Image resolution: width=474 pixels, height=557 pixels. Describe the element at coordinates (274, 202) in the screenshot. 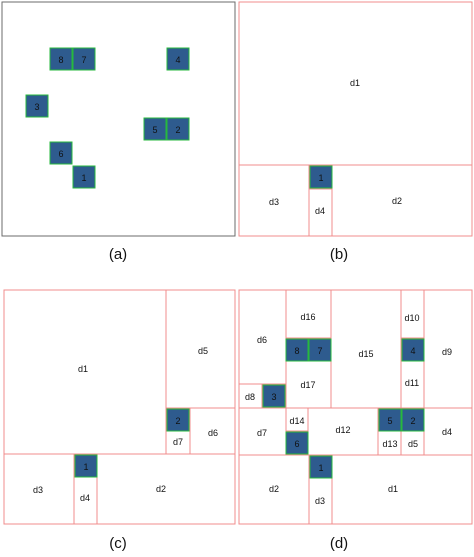

I see `region-b-d3-label: d3` at that location.